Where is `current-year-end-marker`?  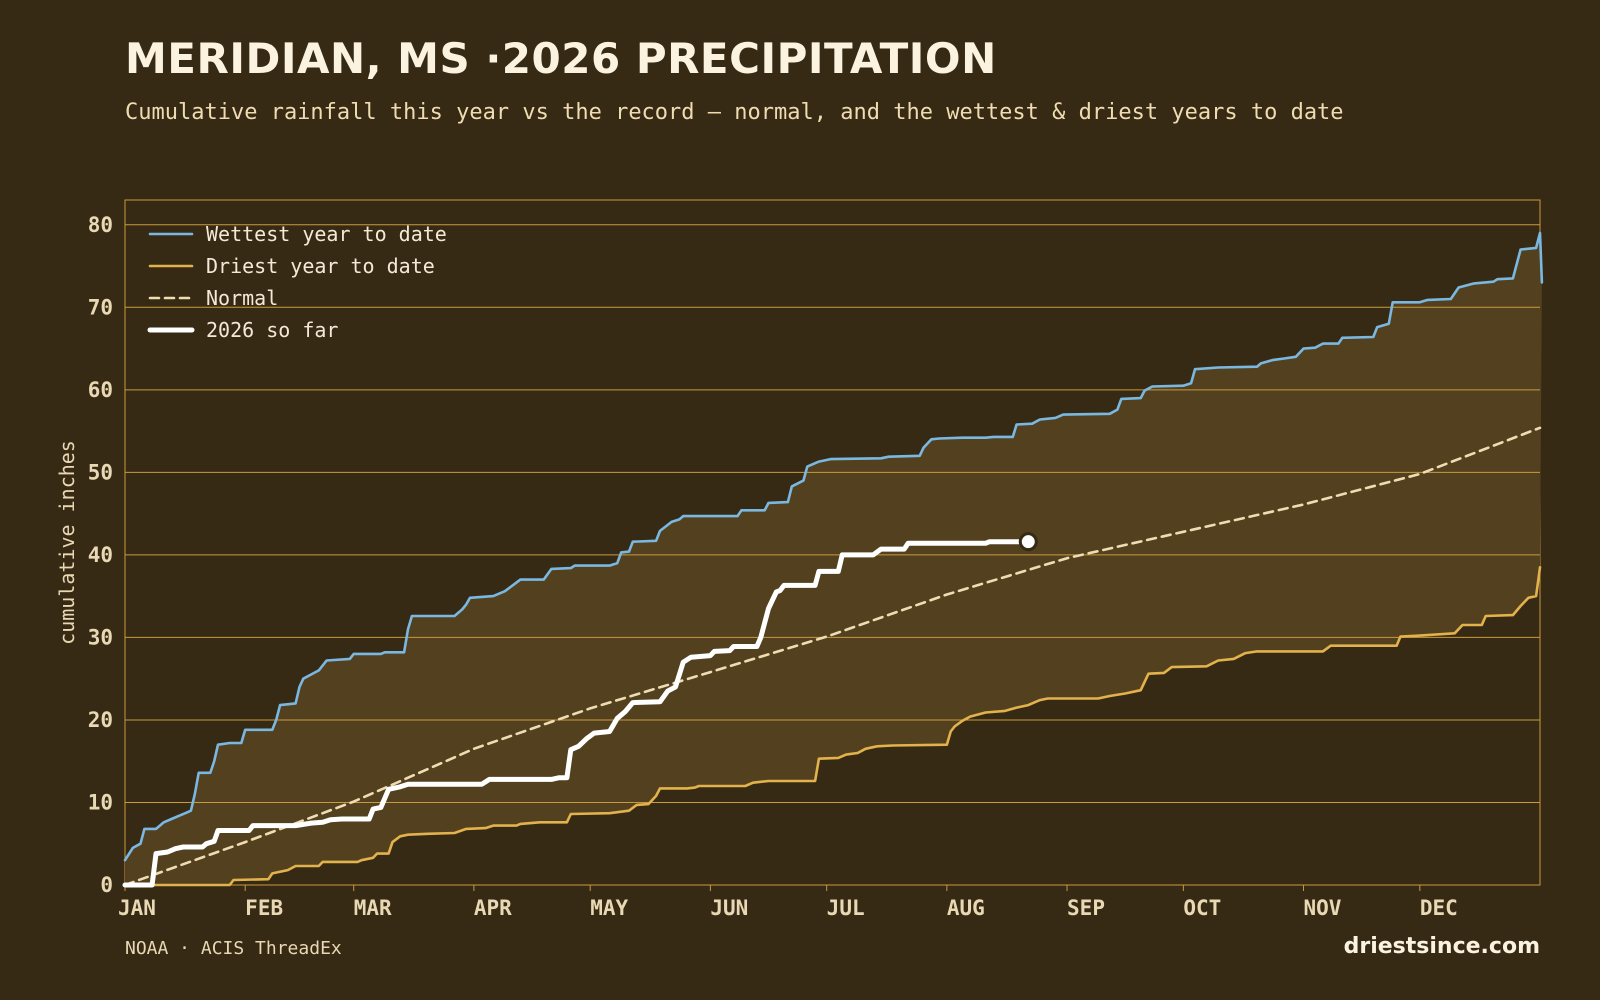
current-year-end-marker is located at coordinates (1028, 542).